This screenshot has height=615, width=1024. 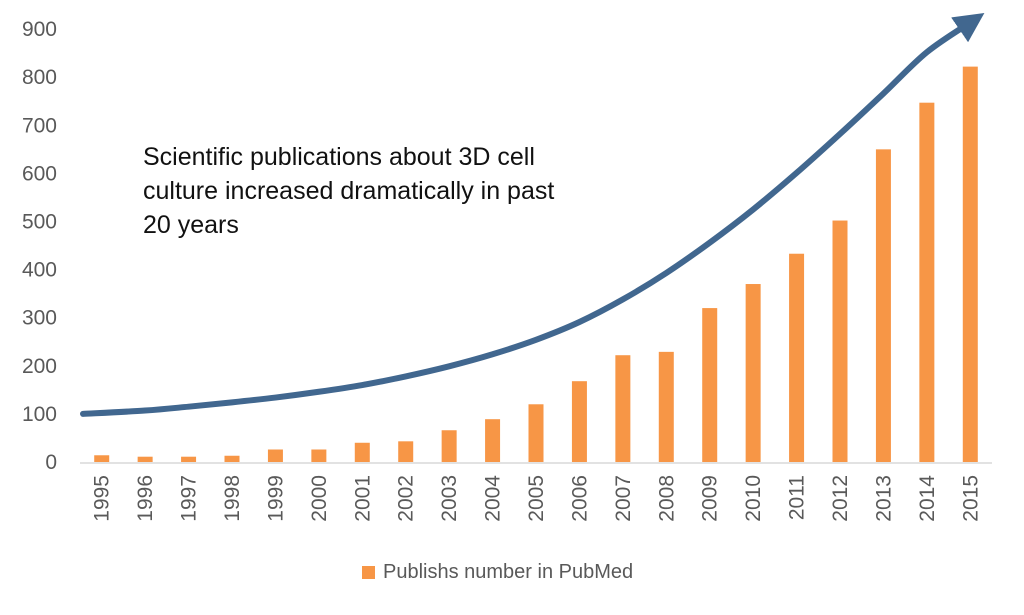 What do you see at coordinates (840, 341) in the screenshot?
I see `bar-2012` at bounding box center [840, 341].